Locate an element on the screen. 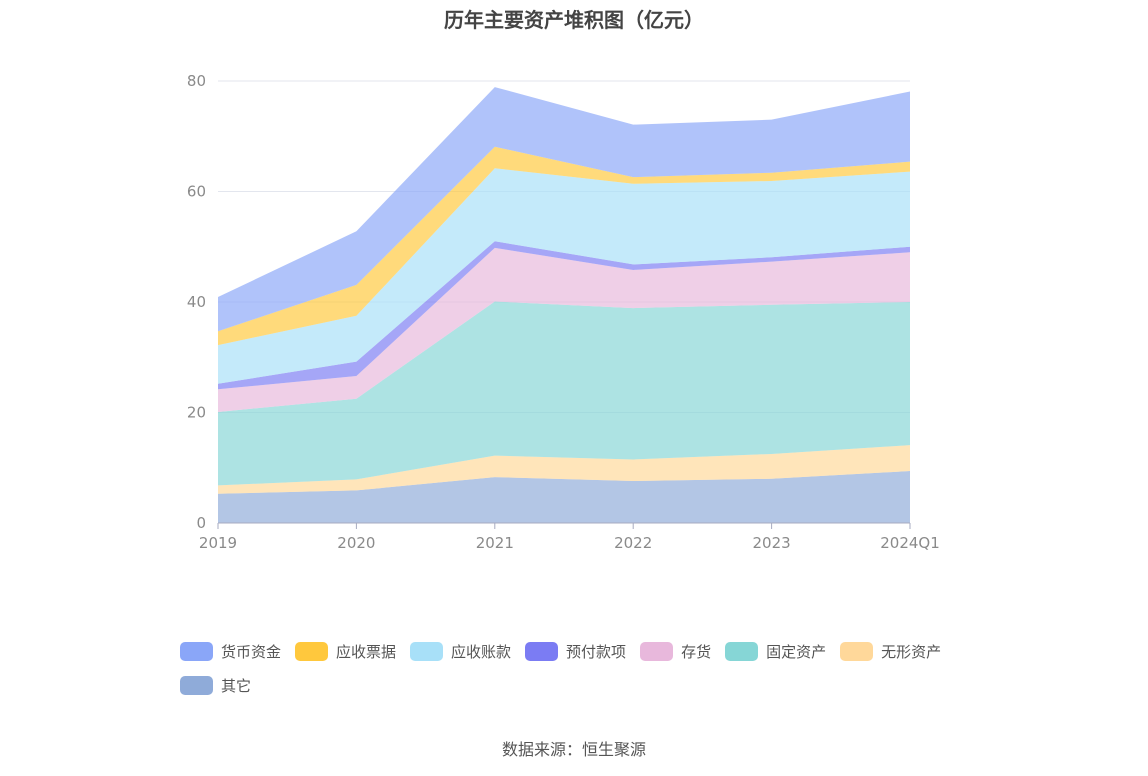  source-note: 数据来源：恒生聚源 is located at coordinates (573, 749).